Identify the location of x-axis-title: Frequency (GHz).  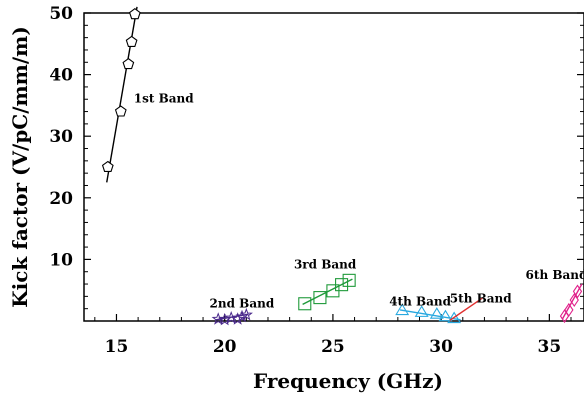
(348, 381).